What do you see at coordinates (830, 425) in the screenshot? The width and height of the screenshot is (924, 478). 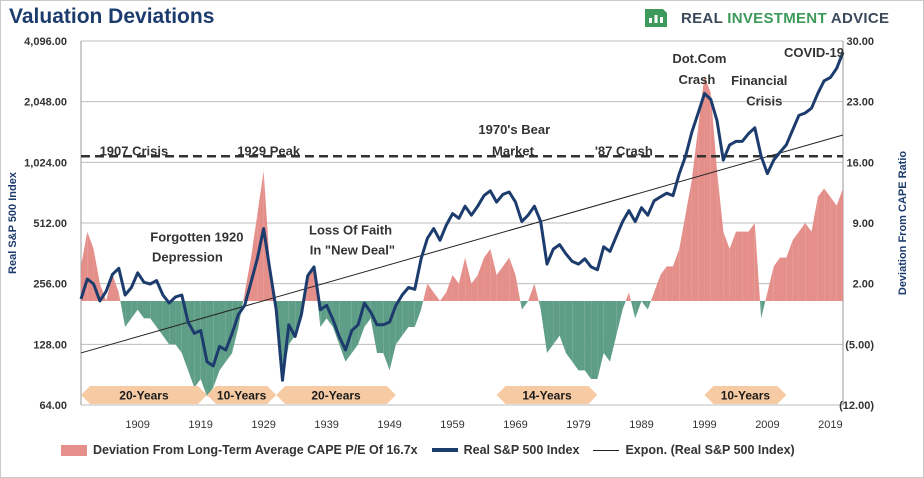 I see `x-tick-label: 2019` at bounding box center [830, 425].